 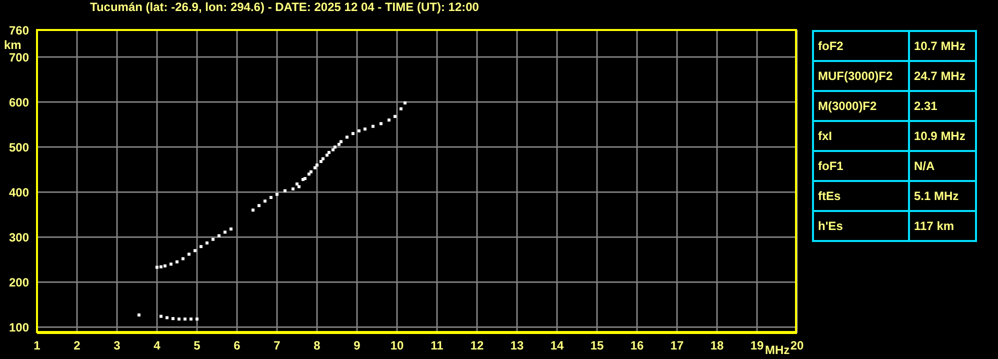 I want to click on text: MUF(3000)F2, so click(x=861, y=76).